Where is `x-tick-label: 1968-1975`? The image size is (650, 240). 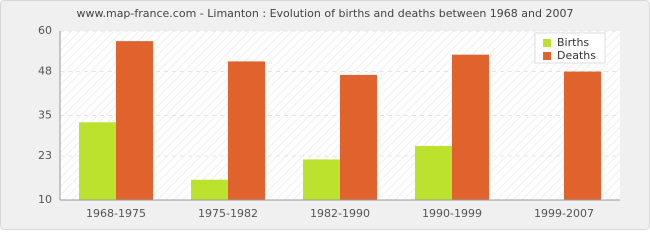 x-tick-label: 1968-1975 is located at coordinates (116, 213).